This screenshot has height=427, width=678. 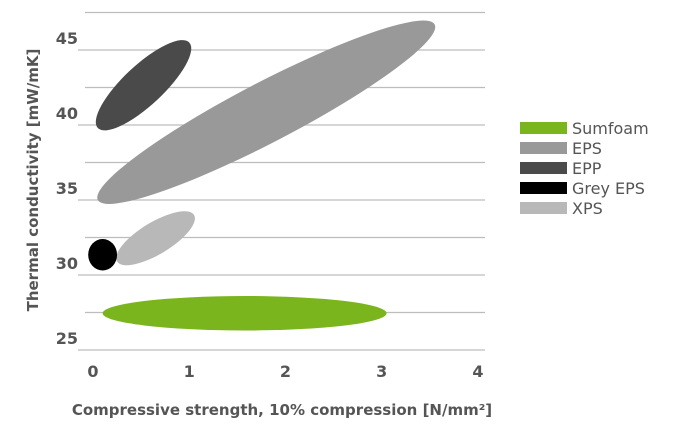 I want to click on legend-label-grey-eps: Grey EPS, so click(x=608, y=188).